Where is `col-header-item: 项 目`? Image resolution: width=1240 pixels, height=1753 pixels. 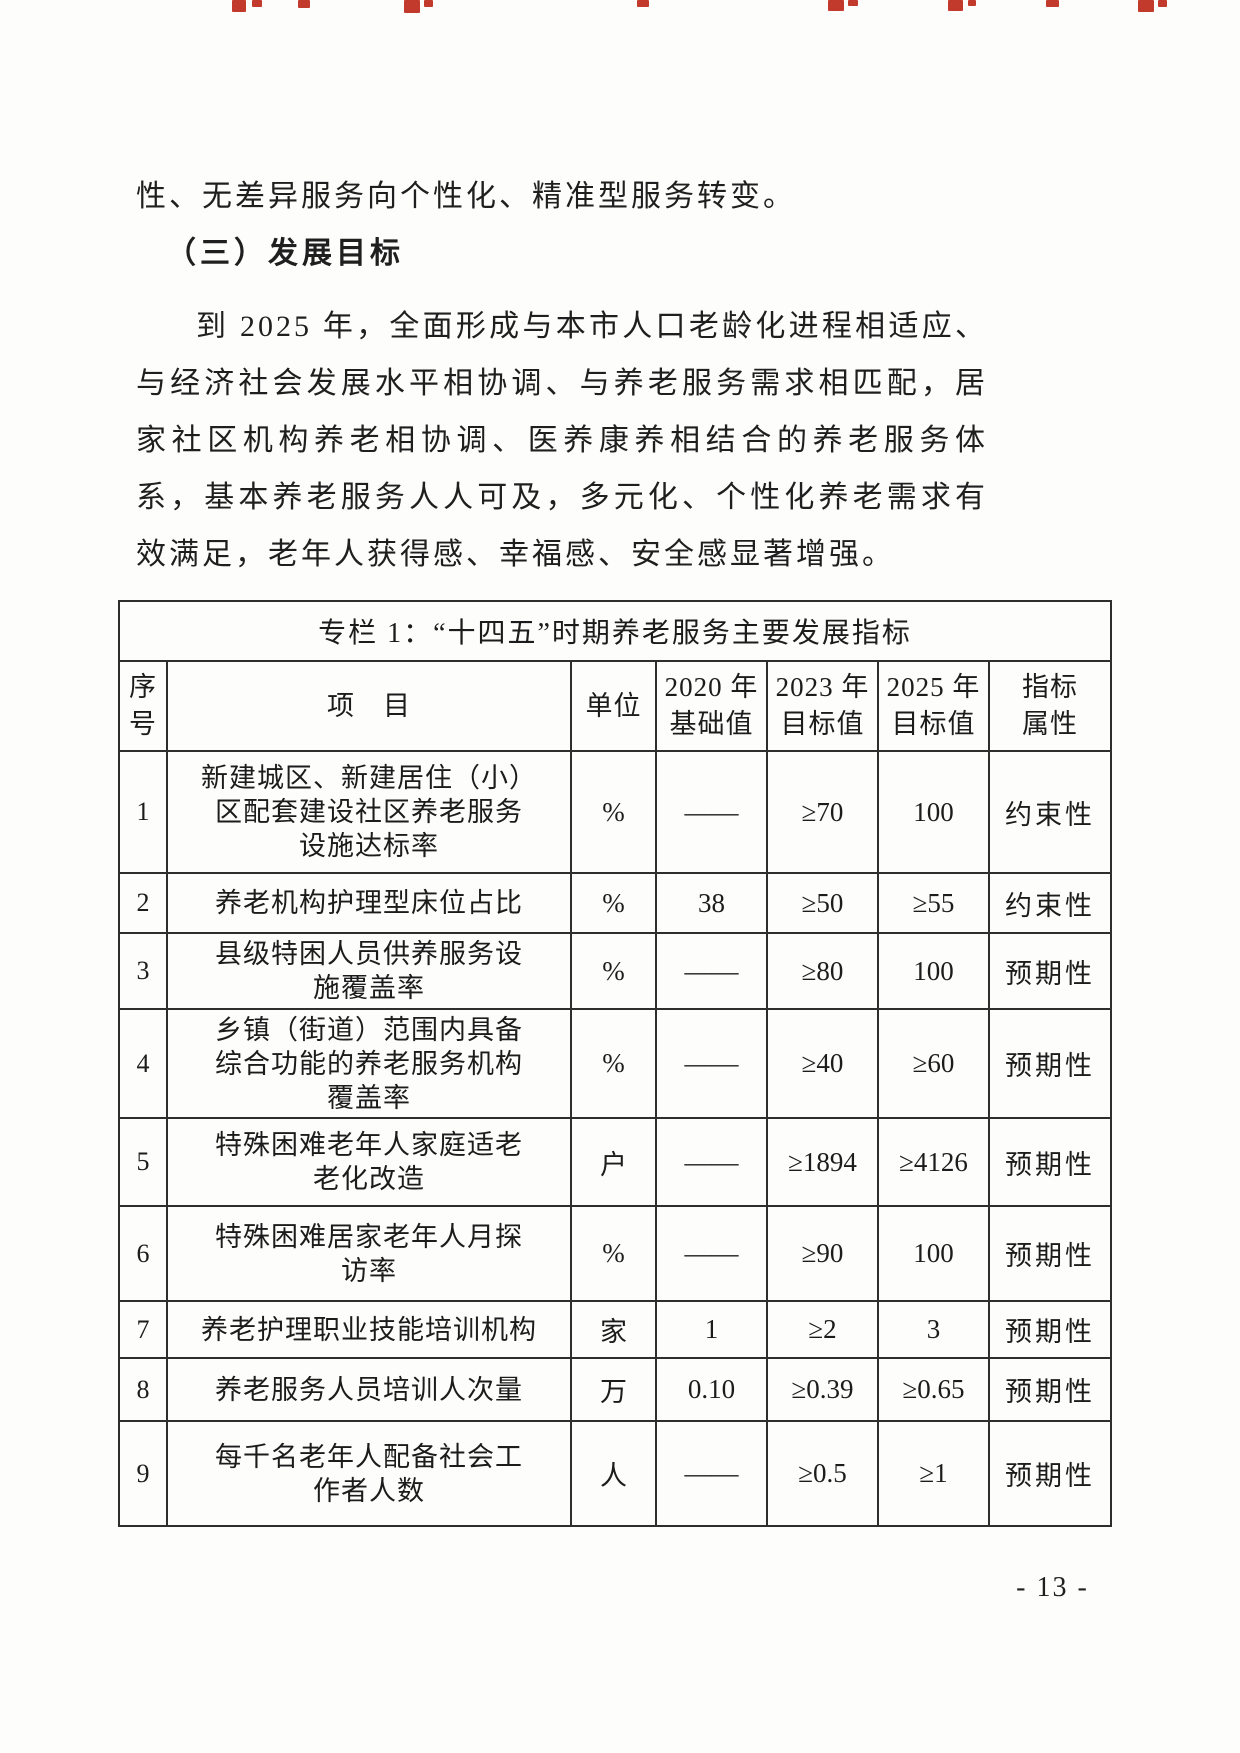
col-header-item: 项 目 is located at coordinates (369, 706).